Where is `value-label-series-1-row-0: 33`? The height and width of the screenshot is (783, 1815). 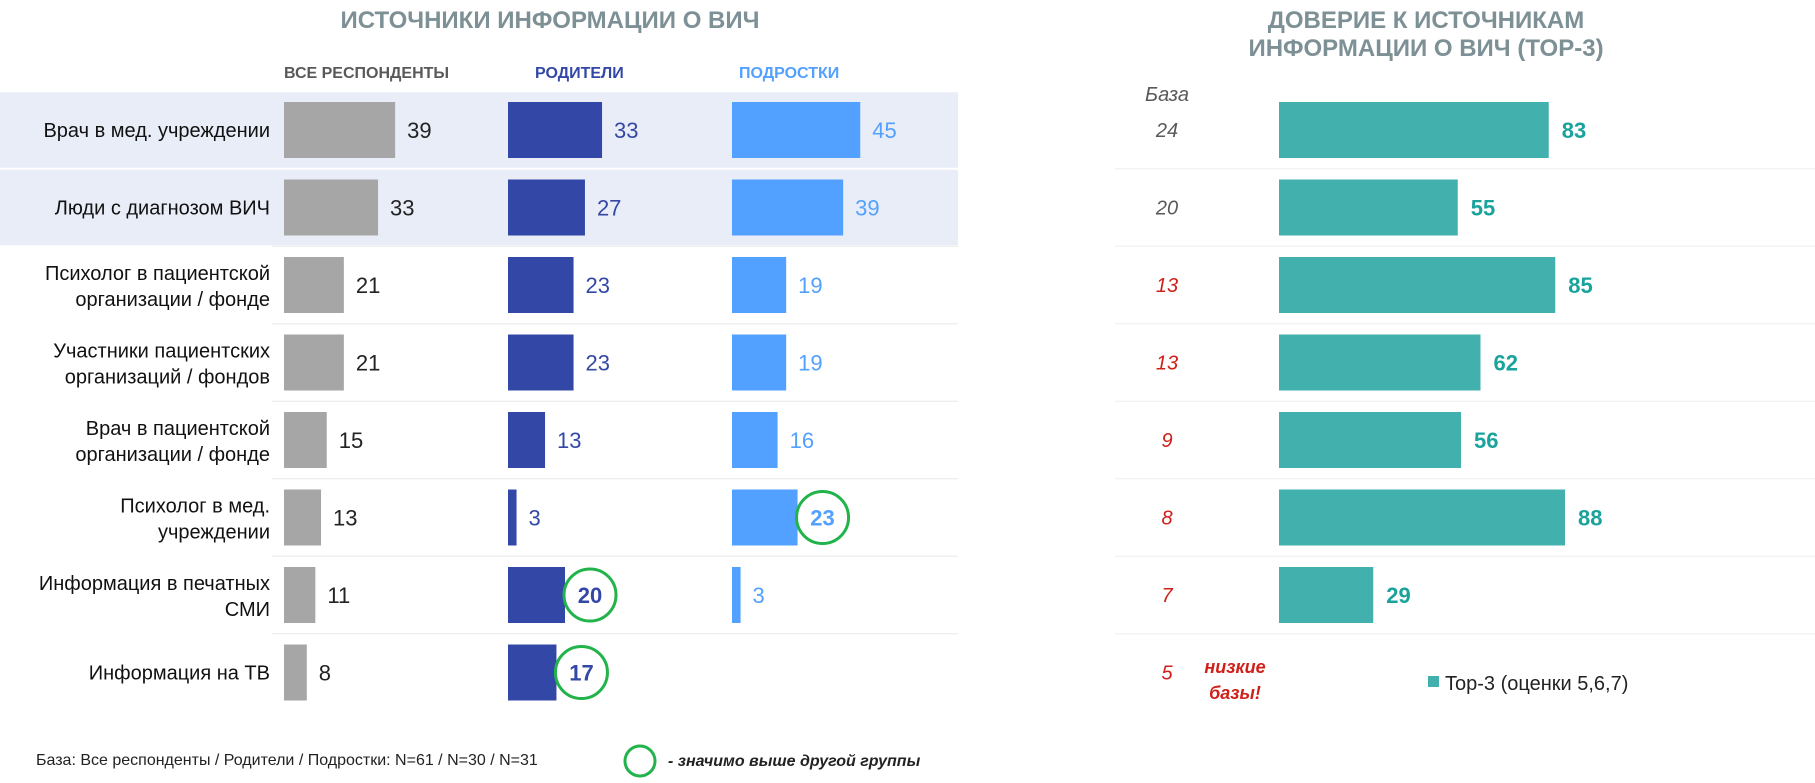
value-label-series-1-row-0: 33 is located at coordinates (626, 130).